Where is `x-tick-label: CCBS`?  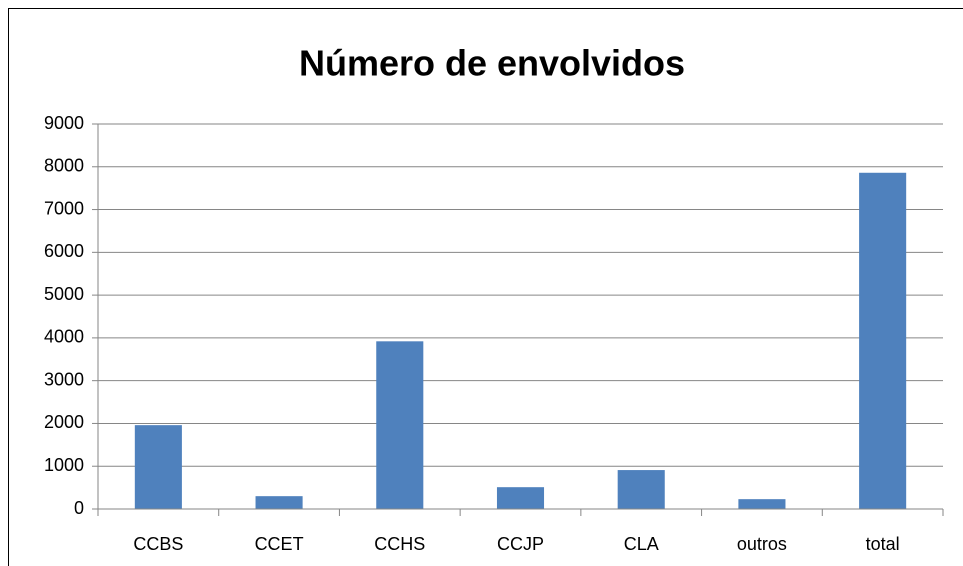 x-tick-label: CCBS is located at coordinates (158, 544).